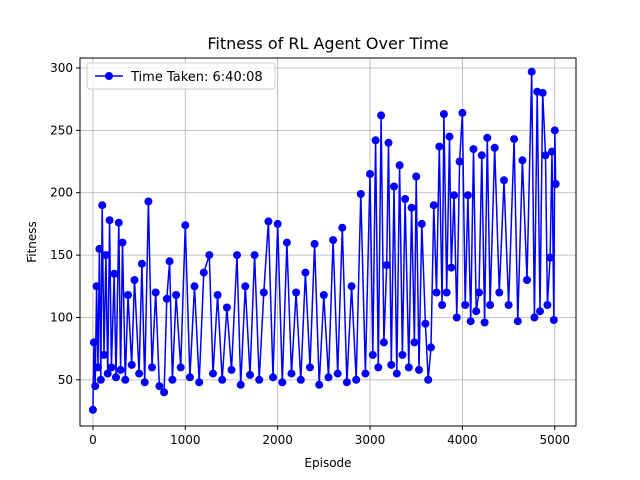 This screenshot has height=480, width=640. Describe the element at coordinates (65, 224) in the screenshot. I see `y-axis: 50 100 150 200 250 300` at that location.